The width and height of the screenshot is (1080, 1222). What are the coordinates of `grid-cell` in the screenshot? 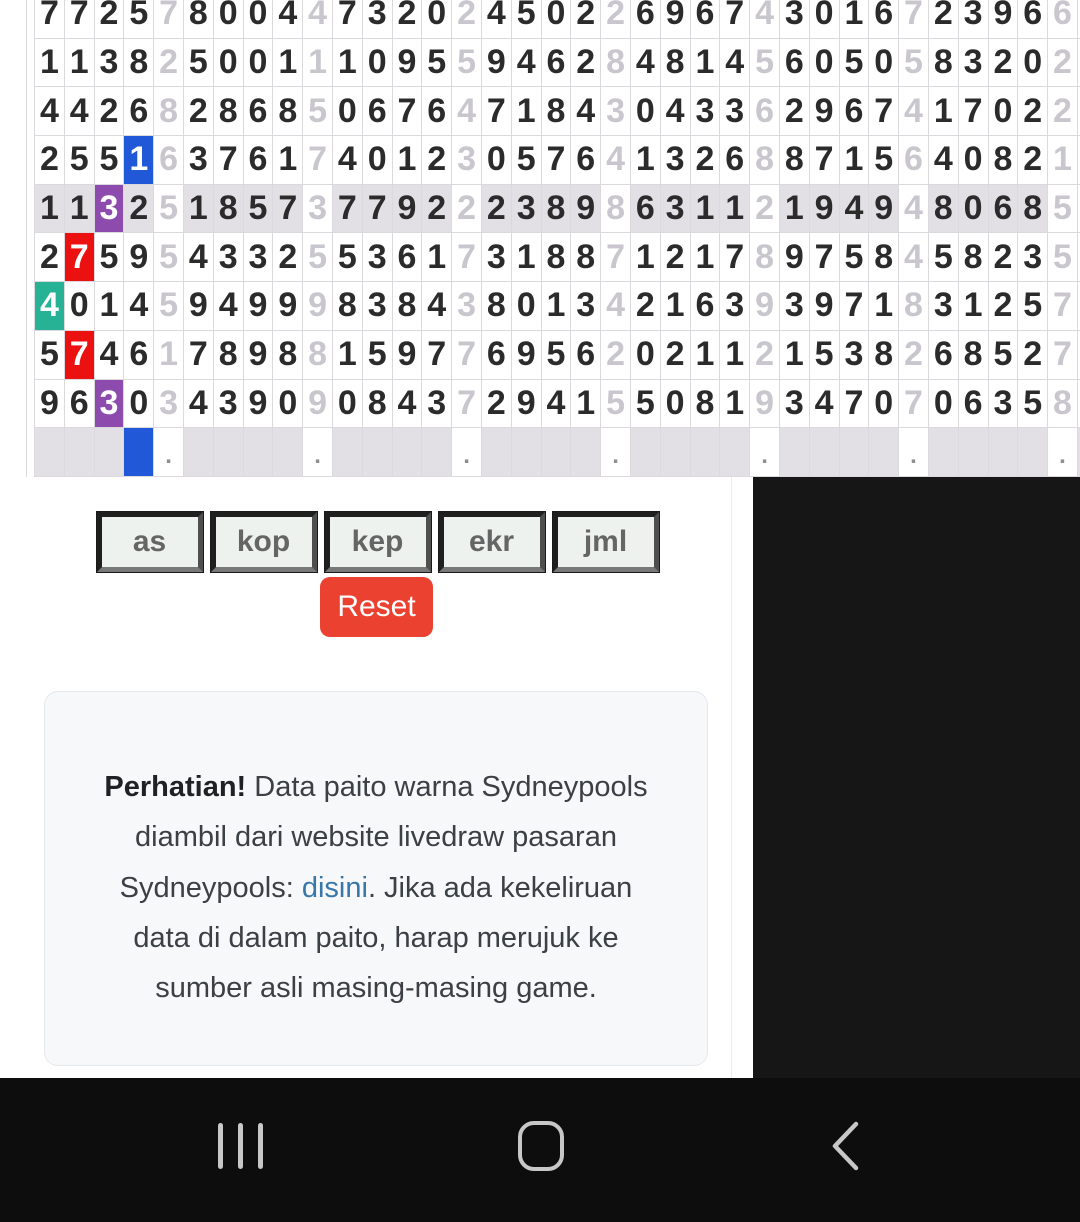 It's located at (1078, 160).